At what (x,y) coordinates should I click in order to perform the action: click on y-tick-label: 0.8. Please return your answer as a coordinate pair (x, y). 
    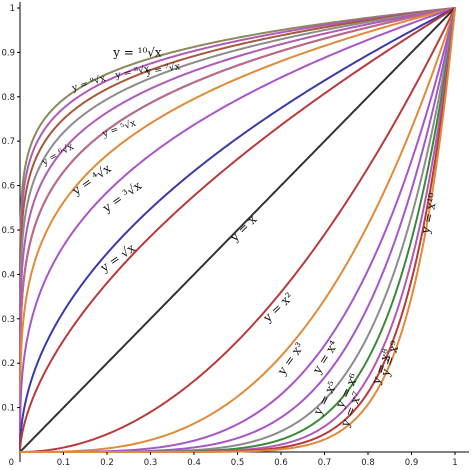
    Looking at the image, I should click on (8, 98).